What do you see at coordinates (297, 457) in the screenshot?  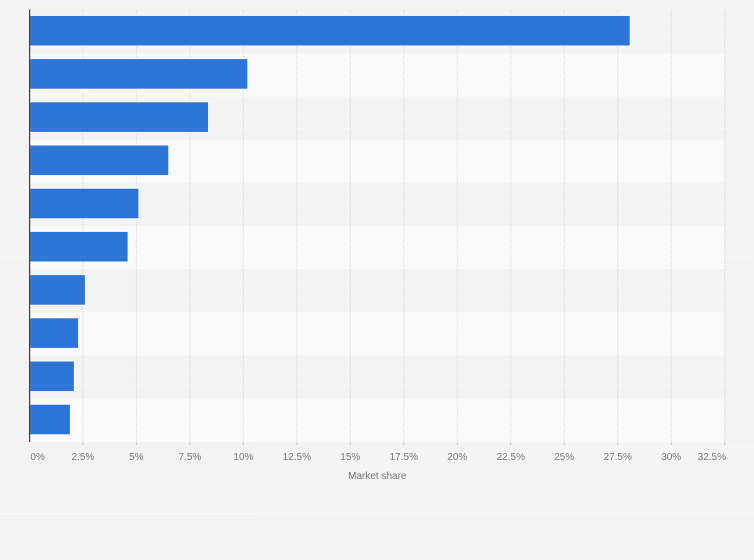 I see `svg-text: 12.5%` at bounding box center [297, 457].